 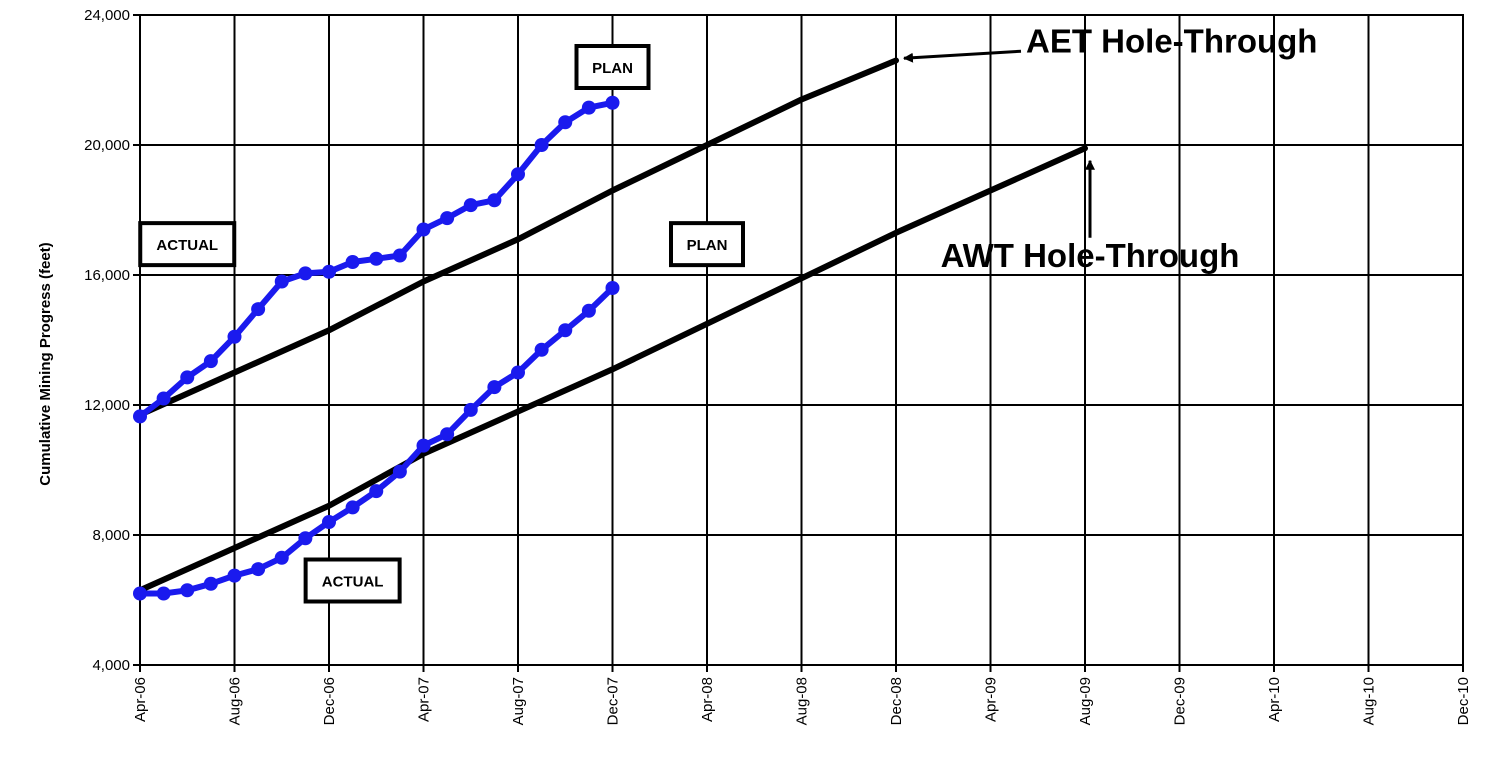 I want to click on y-tick-label: 20,000, so click(x=107, y=145).